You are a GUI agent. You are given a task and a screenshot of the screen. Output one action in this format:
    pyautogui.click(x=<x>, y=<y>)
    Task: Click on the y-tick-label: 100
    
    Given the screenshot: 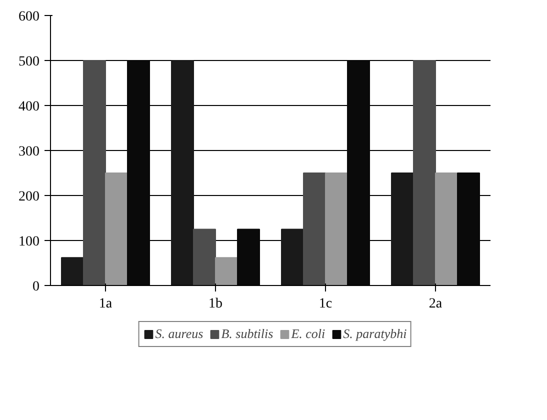 What is the action you would take?
    pyautogui.click(x=29, y=242)
    